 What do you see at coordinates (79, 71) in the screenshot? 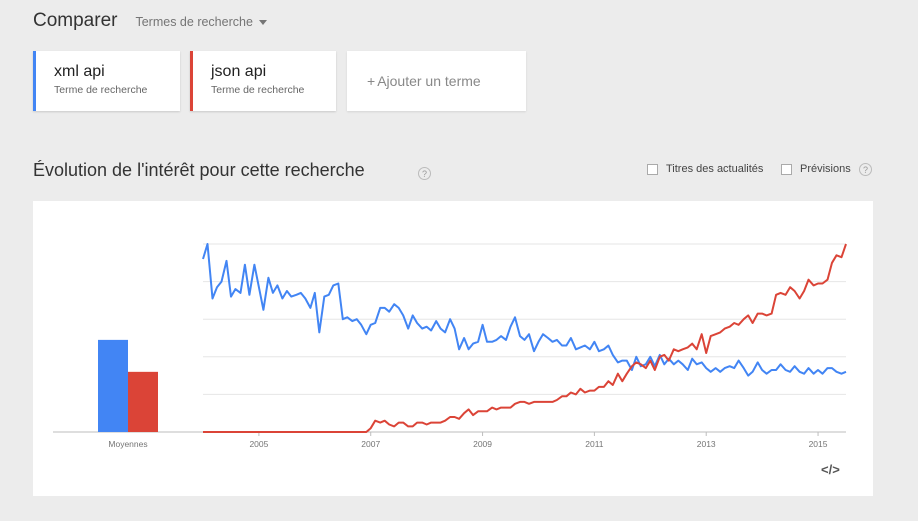
I see `term-name: xml api` at bounding box center [79, 71].